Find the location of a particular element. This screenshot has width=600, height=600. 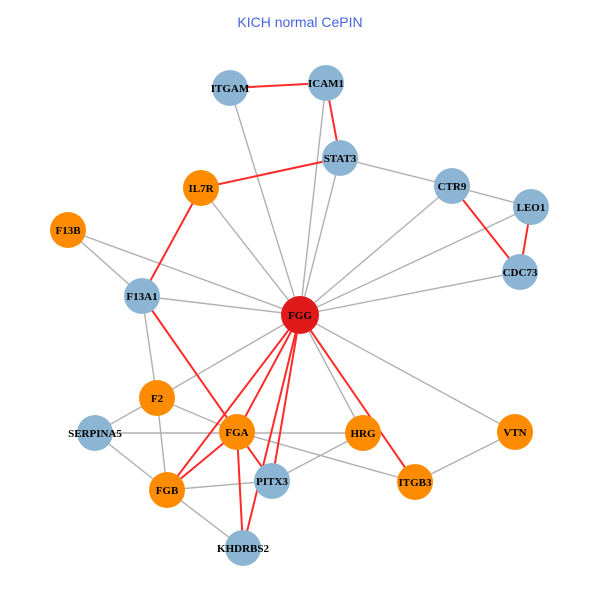

node-VTN is located at coordinates (515, 432).